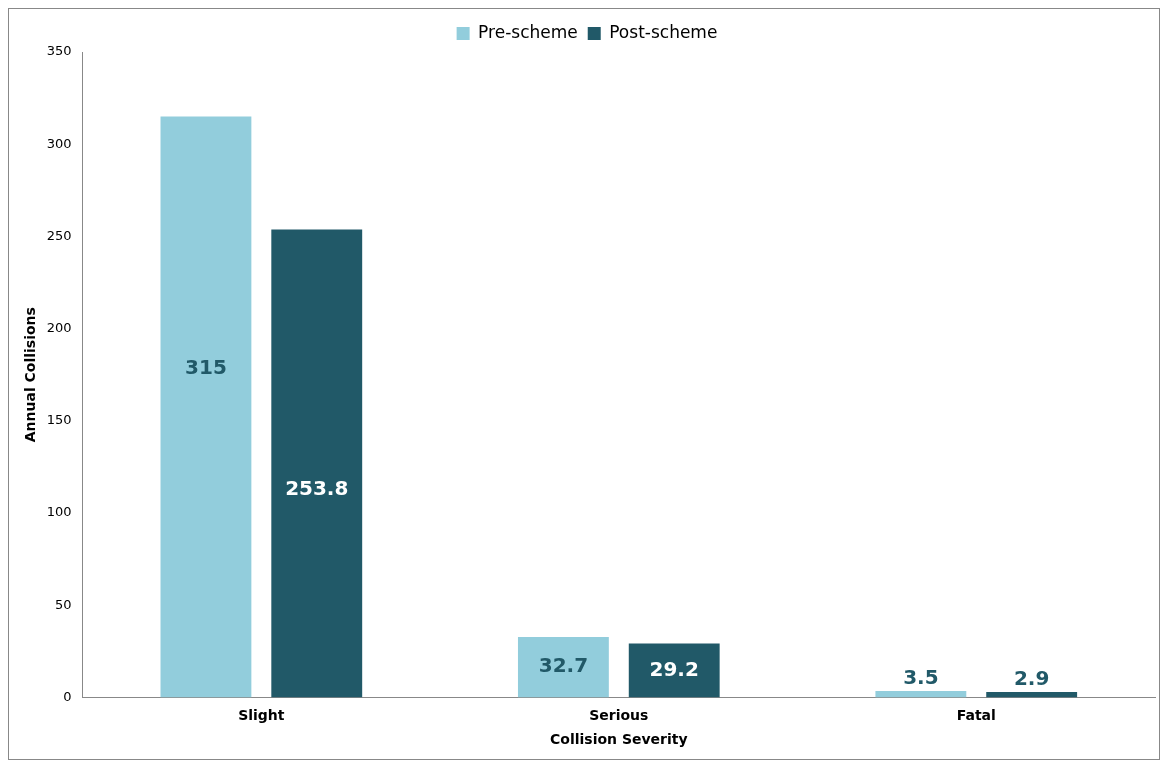 This screenshot has height=769, width=1169. What do you see at coordinates (63, 604) in the screenshot?
I see `y-tick-label: 50` at bounding box center [63, 604].